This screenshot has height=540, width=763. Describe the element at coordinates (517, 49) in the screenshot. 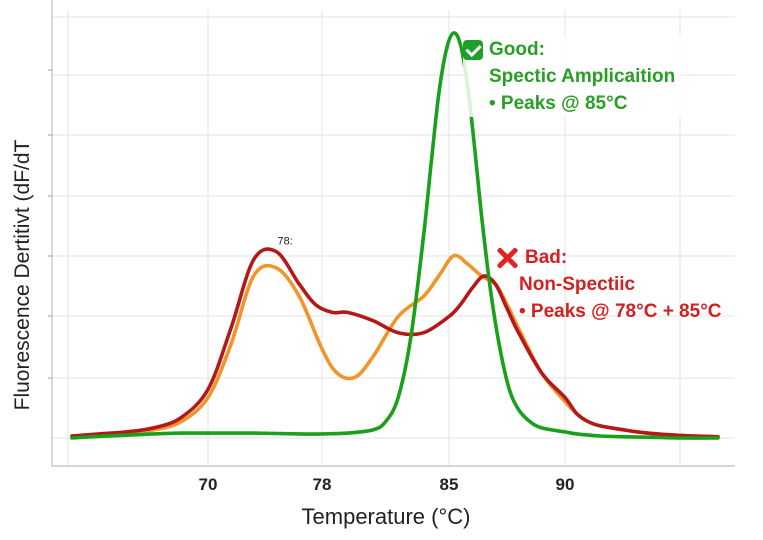

I see `good-annotation-head: Good:` at that location.